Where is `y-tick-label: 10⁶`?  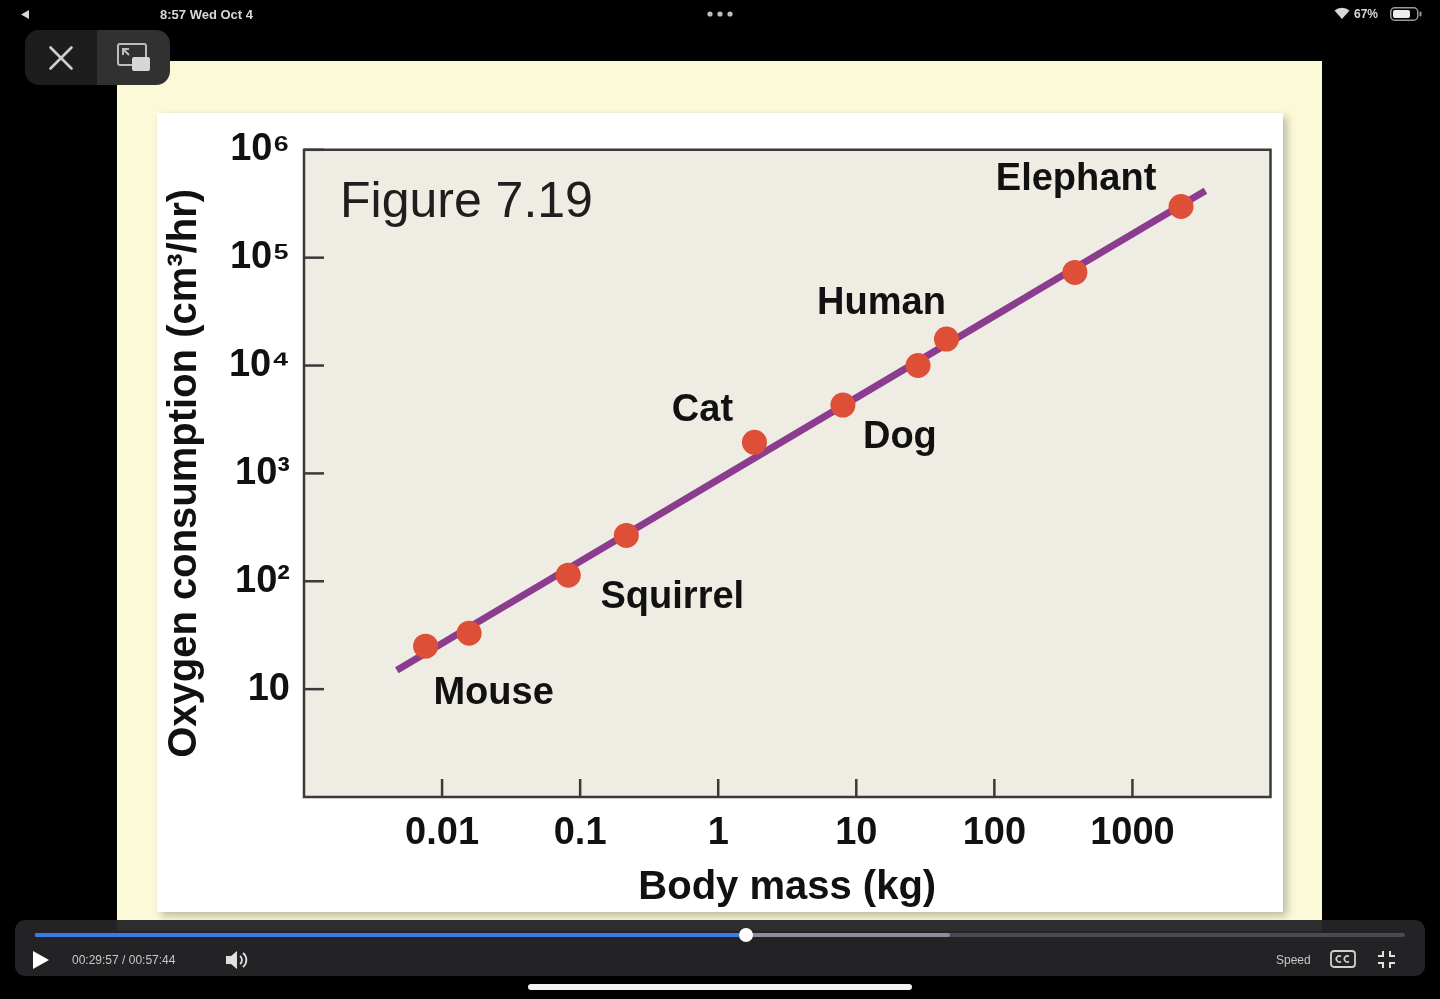
y-tick-label: 10⁶ is located at coordinates (260, 147).